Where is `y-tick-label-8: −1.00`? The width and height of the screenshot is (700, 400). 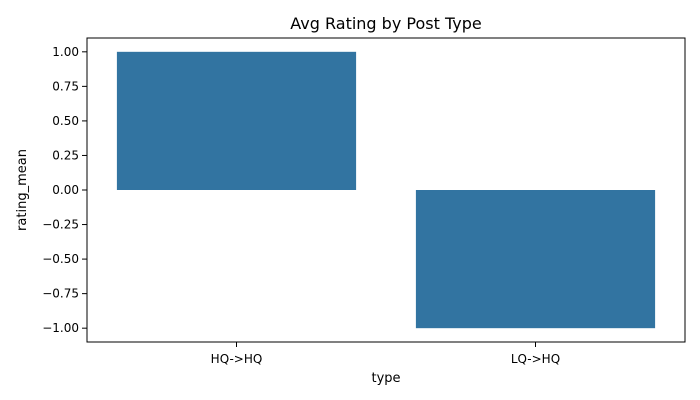 y-tick-label-8: −1.00 is located at coordinates (60, 328).